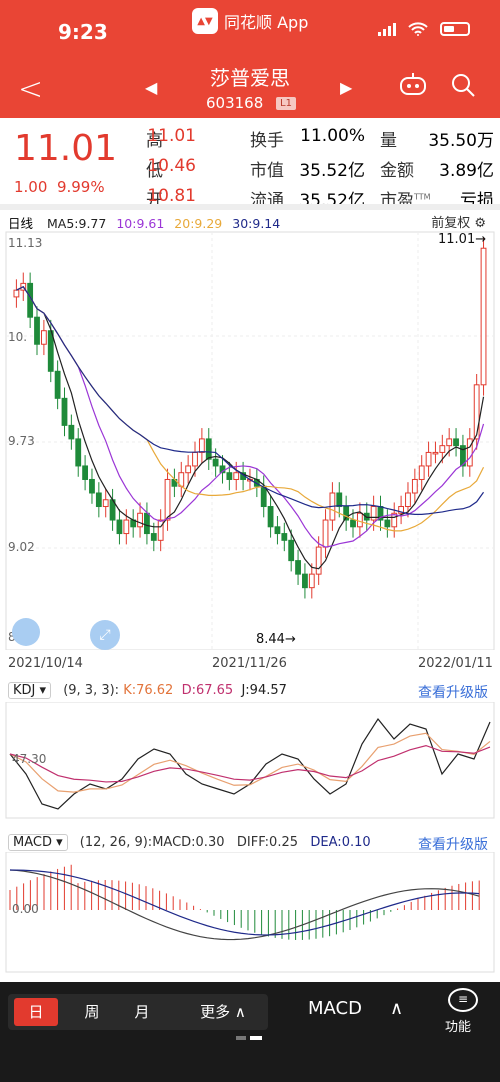 This screenshot has width=500, height=1082. Describe the element at coordinates (38, 842) in the screenshot. I see `macd-selector: MACD ▾` at that location.